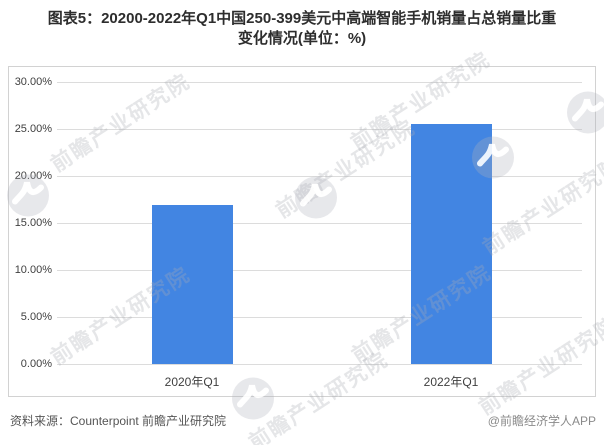 The width and height of the screenshot is (604, 445). What do you see at coordinates (33, 176) in the screenshot?
I see `y-axis-tick-label: 20.00%` at bounding box center [33, 176].